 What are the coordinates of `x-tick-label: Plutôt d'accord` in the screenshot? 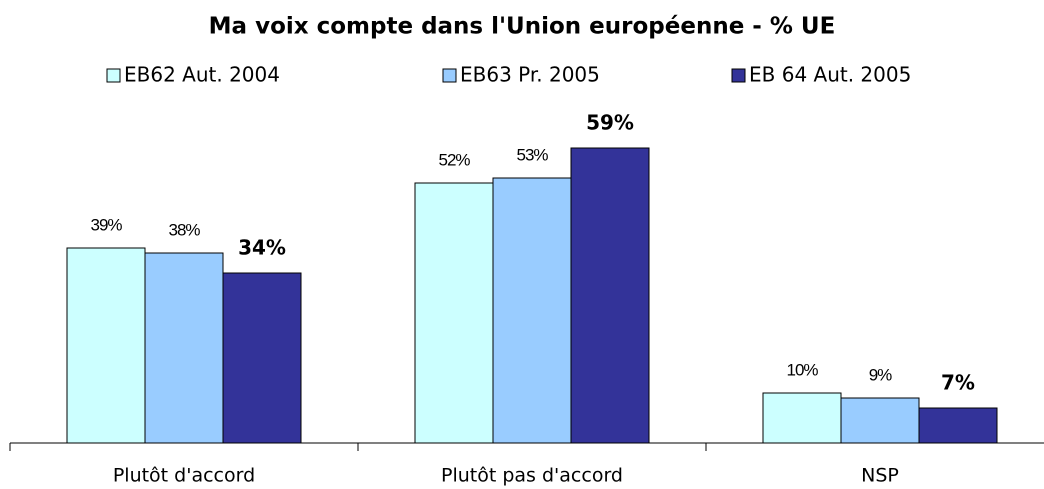 It's located at (184, 476).